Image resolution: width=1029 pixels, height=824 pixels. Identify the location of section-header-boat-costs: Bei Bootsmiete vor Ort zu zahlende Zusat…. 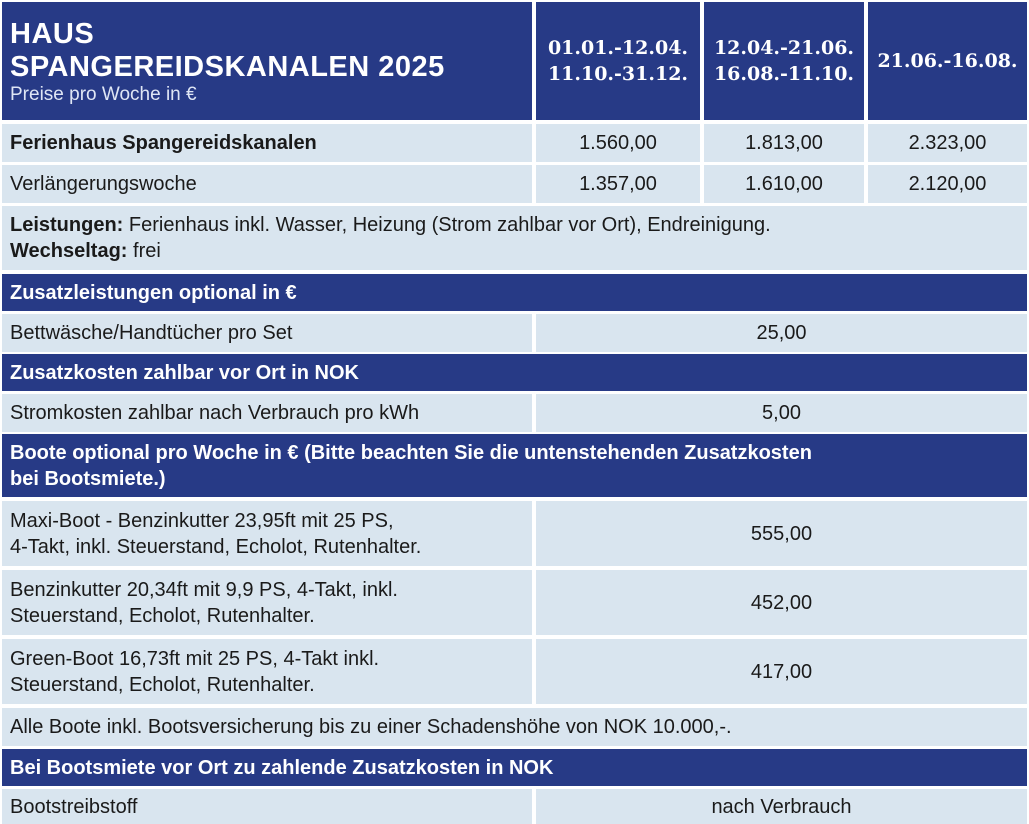
(514, 767).